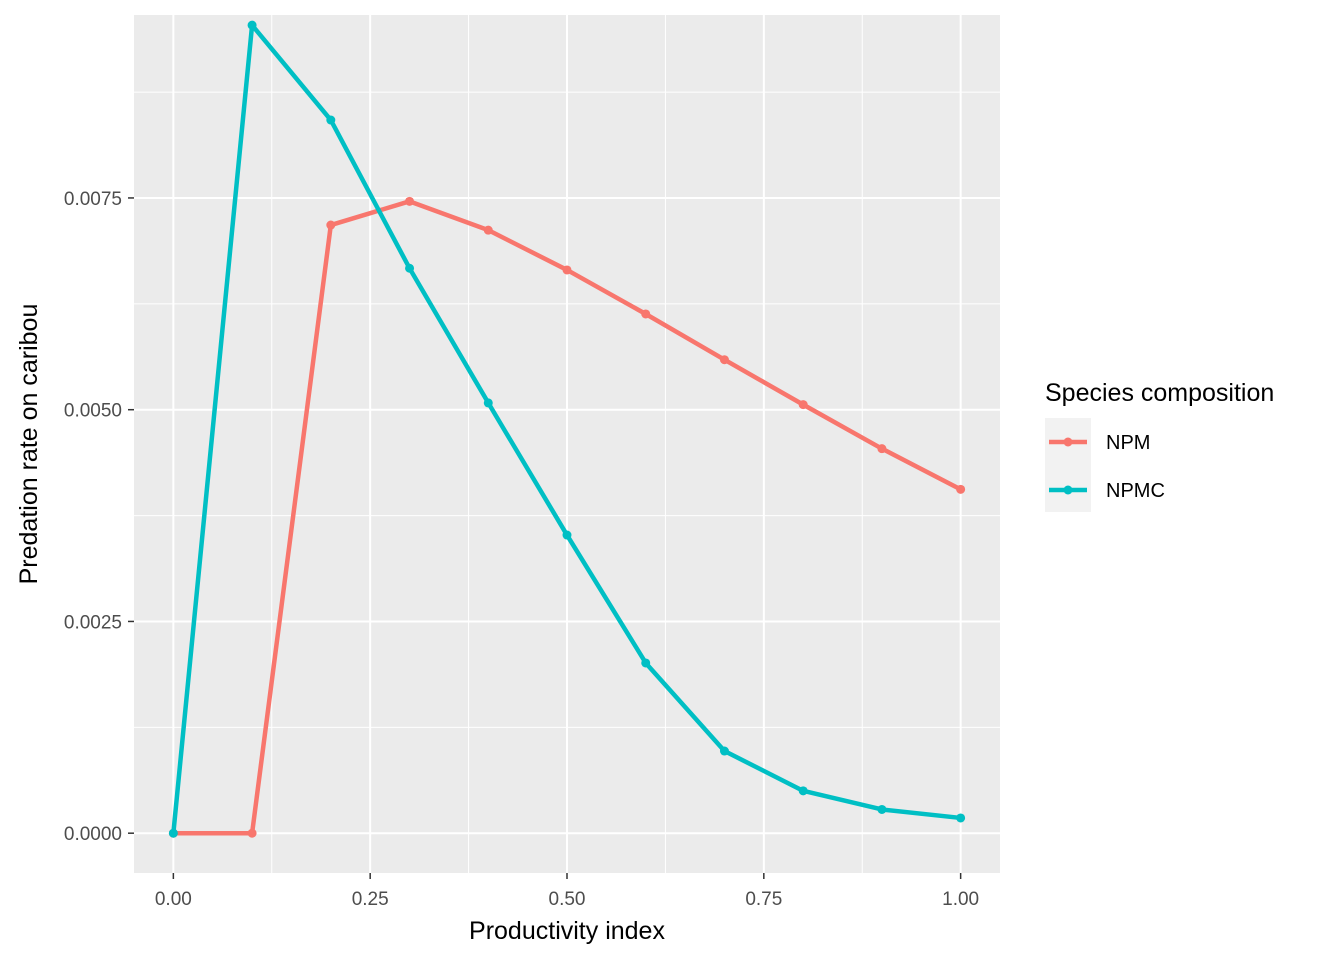 This screenshot has height=960, width=1344. Describe the element at coordinates (1128, 443) in the screenshot. I see `legend-label-npm: NPM` at that location.